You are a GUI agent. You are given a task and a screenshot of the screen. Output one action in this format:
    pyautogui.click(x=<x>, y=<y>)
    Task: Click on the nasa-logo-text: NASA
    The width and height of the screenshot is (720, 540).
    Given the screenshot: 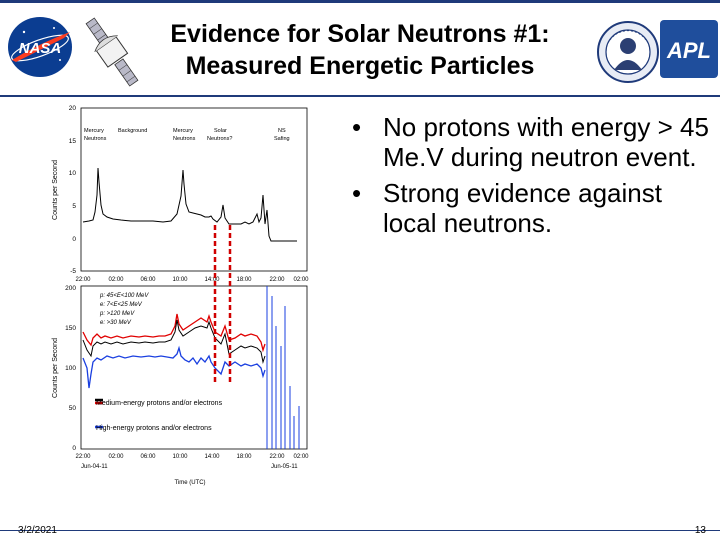 What is the action you would take?
    pyautogui.click(x=40, y=48)
    